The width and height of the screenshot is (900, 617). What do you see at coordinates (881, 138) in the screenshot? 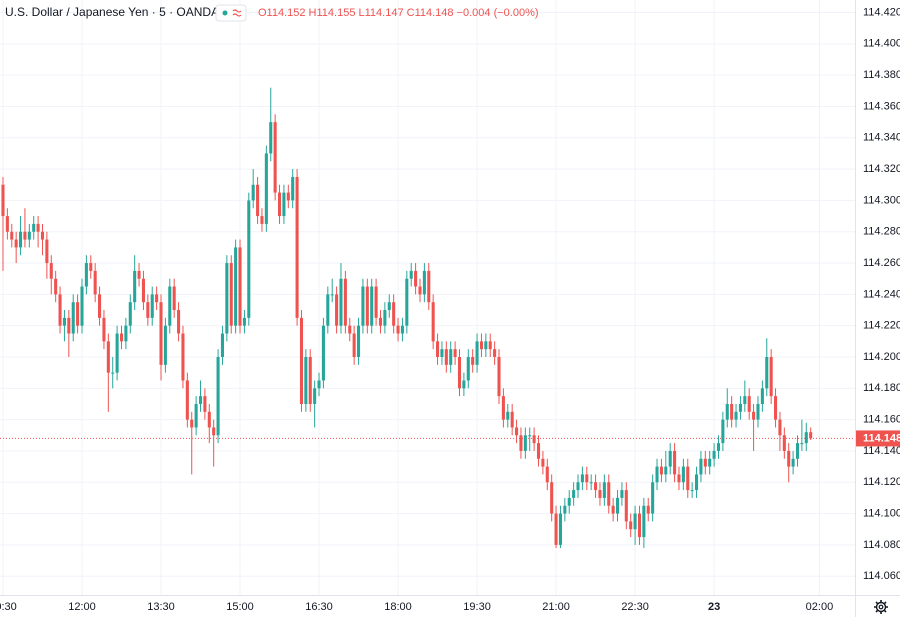
I see `y-tick-label: 114.340` at bounding box center [881, 138].